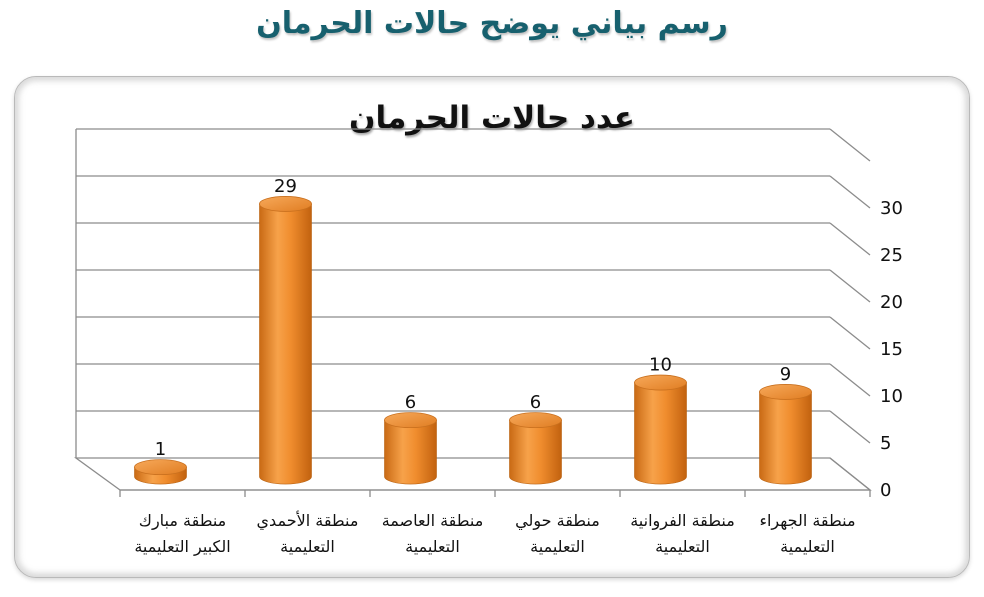 The width and height of the screenshot is (984, 597). I want to click on category-label: منطقة حولي, so click(557, 521).